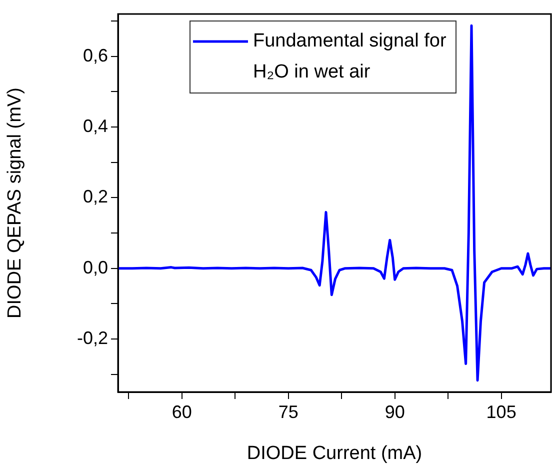 The image size is (552, 469). What do you see at coordinates (95, 55) in the screenshot?
I see `y-tick-label: 0,6` at bounding box center [95, 55].